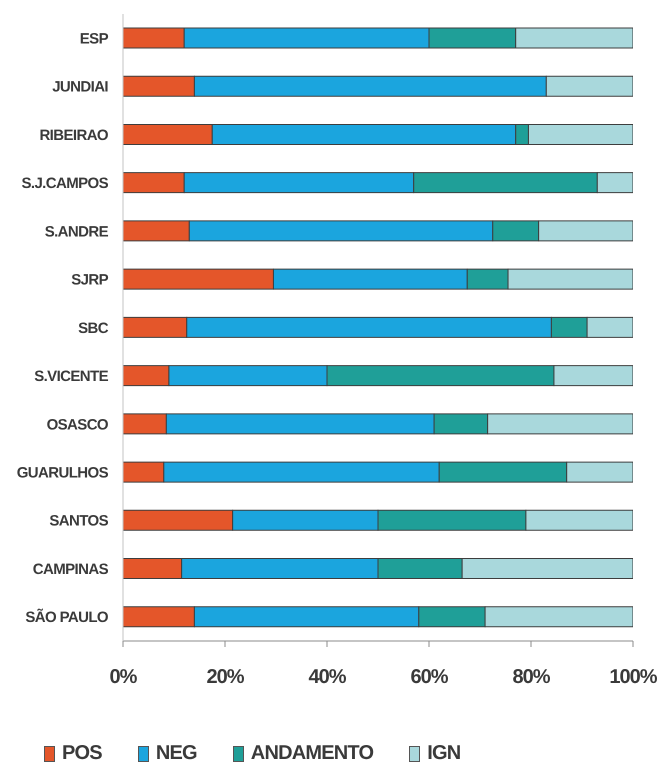 Image resolution: width=665 pixels, height=764 pixels. I want to click on y-tick-label: S.J.CAMPOS, so click(65, 183).